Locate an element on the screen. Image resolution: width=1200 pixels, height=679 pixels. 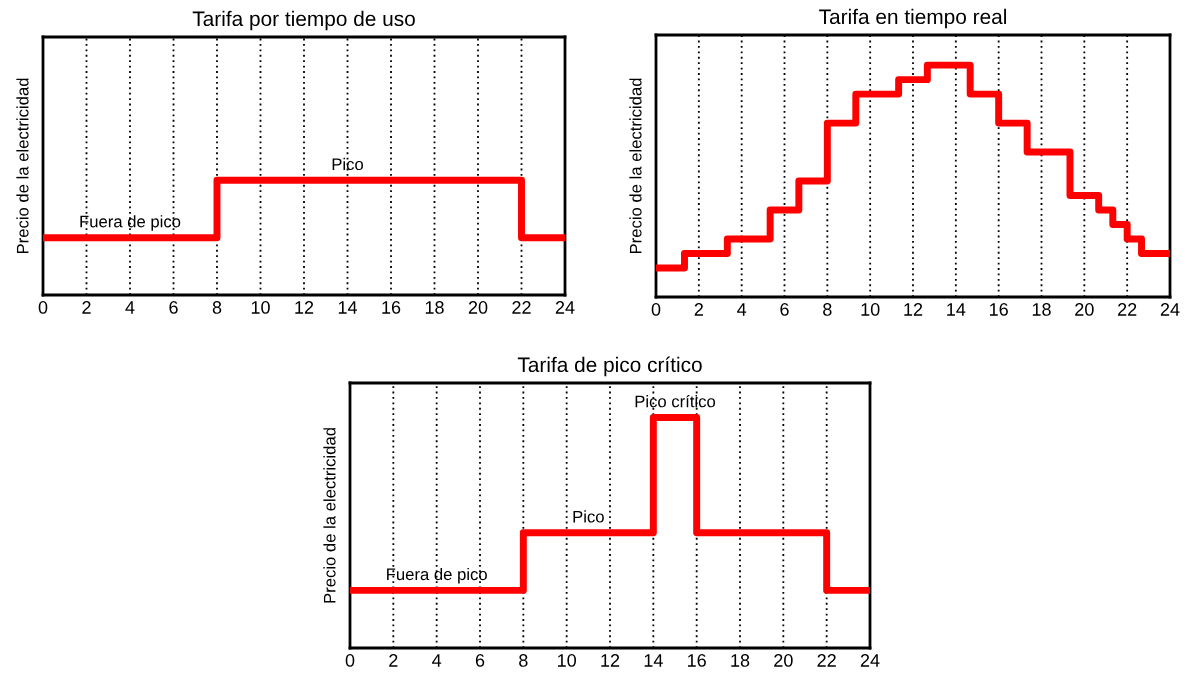
annotation: Pico crítico is located at coordinates (675, 401).